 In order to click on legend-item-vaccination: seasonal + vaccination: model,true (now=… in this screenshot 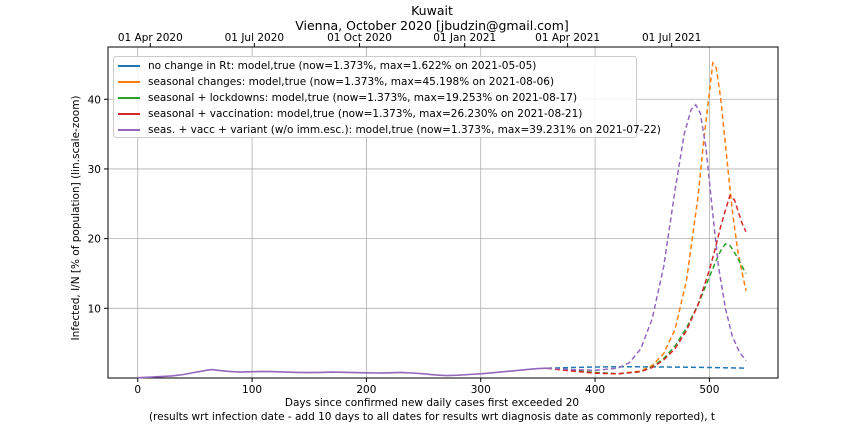, I will do `click(350, 114)`.